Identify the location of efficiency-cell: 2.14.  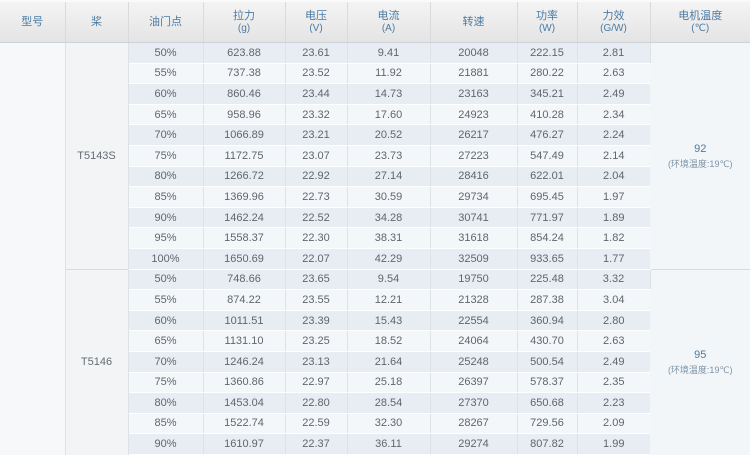
(613, 156).